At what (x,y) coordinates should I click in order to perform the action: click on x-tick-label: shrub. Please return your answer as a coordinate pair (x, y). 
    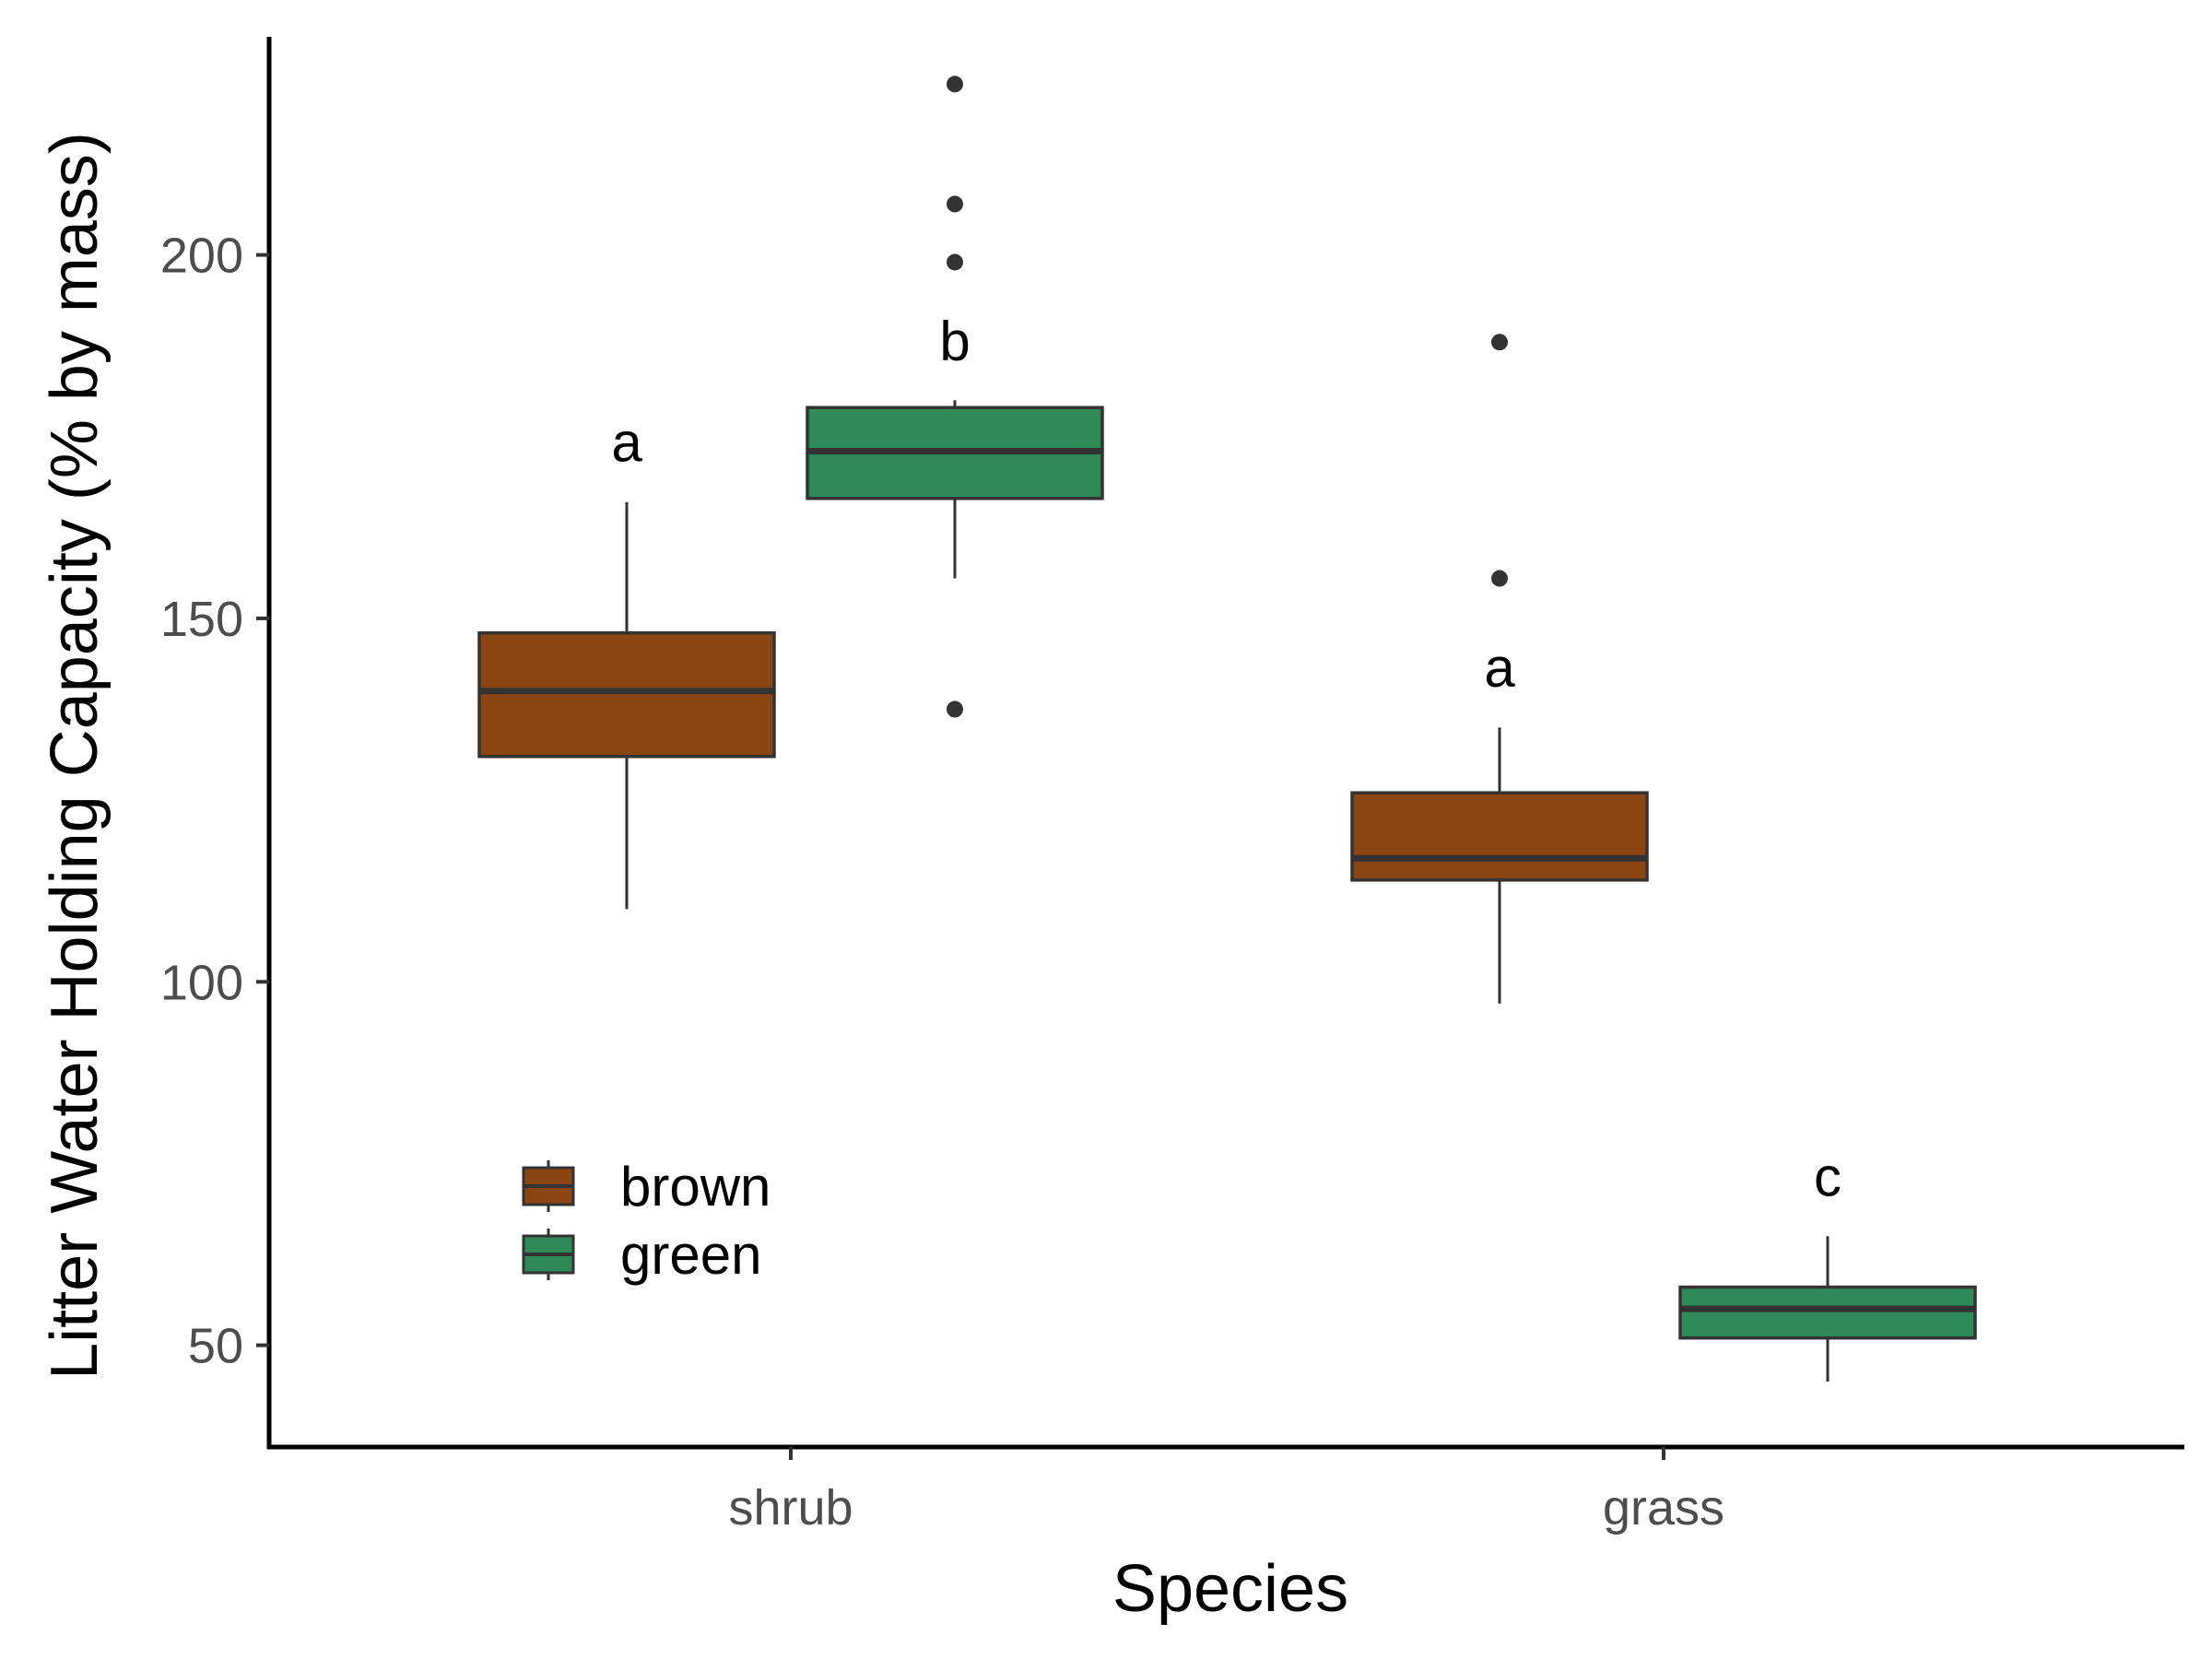
    Looking at the image, I should click on (790, 1507).